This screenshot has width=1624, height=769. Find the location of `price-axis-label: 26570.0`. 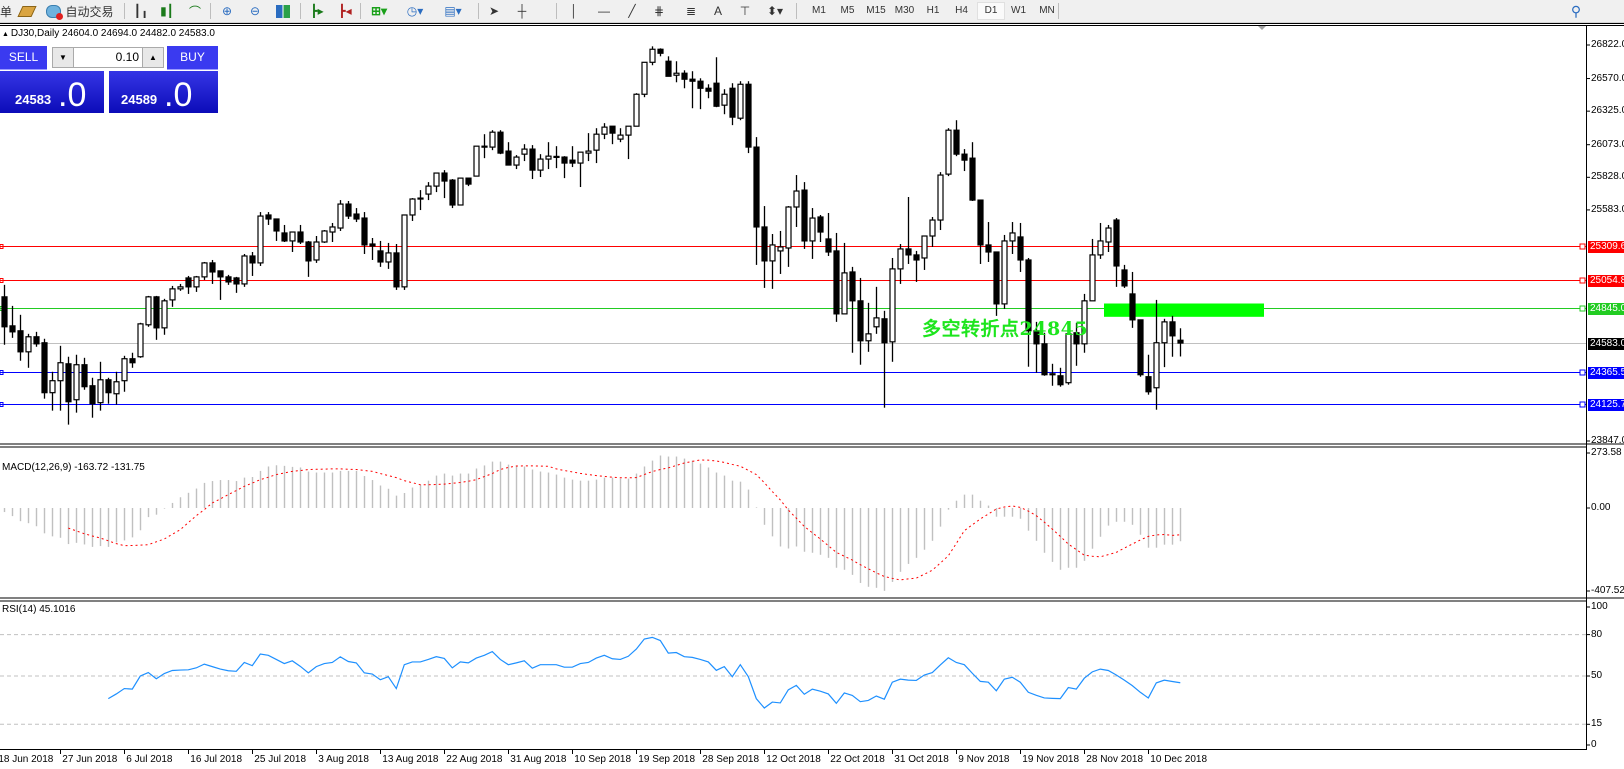

price-axis-label: 26570.0 is located at coordinates (1607, 78).